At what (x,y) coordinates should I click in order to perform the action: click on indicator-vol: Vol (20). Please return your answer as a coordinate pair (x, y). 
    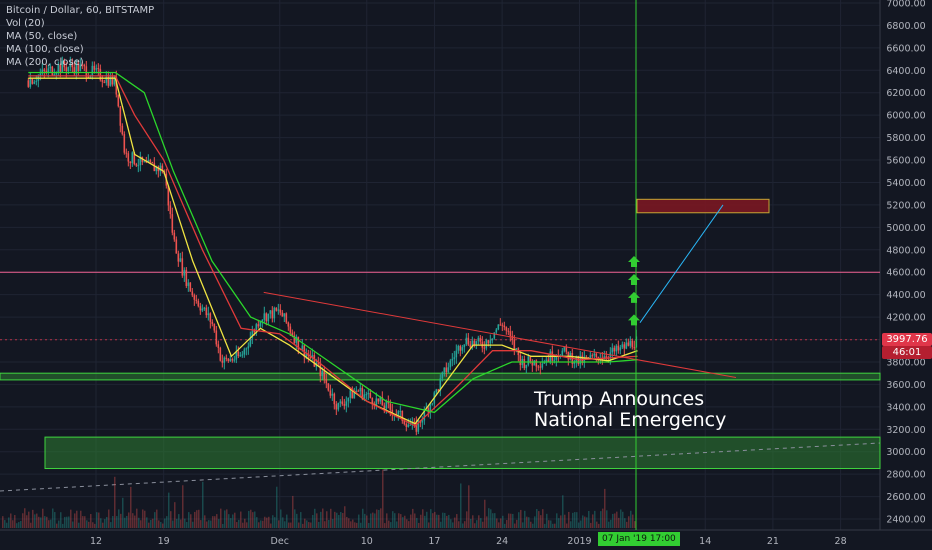
    Looking at the image, I should click on (25, 23).